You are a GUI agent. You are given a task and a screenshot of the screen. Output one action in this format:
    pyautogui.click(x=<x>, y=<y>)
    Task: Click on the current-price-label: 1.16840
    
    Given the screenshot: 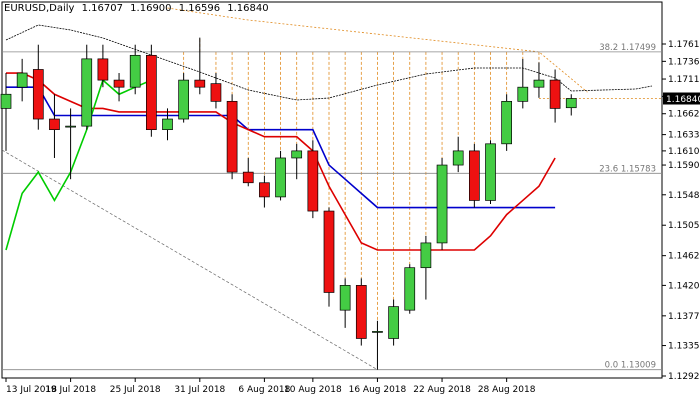 What is the action you would take?
    pyautogui.click(x=683, y=100)
    